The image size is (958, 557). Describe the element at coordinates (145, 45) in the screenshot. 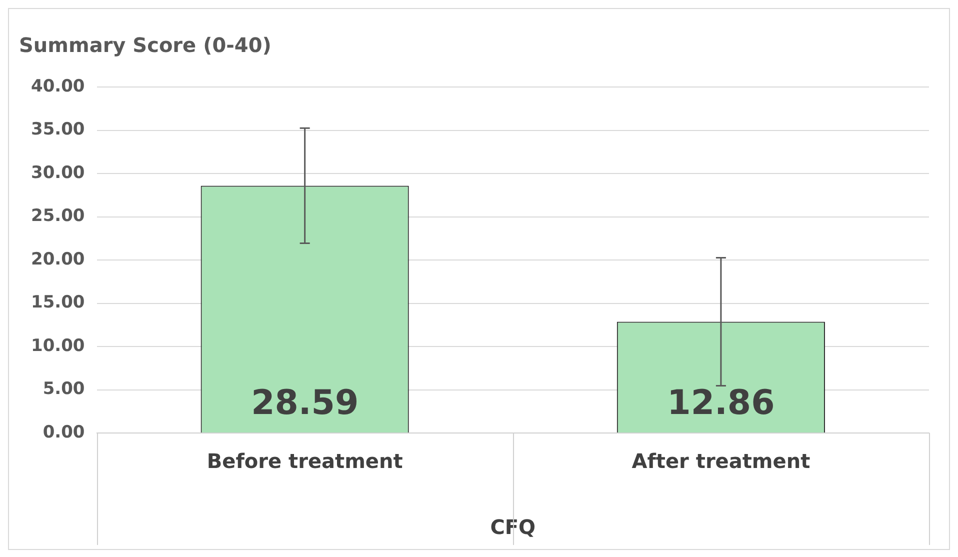

I see `y-axis-title: Summary Score (0-40)` at that location.